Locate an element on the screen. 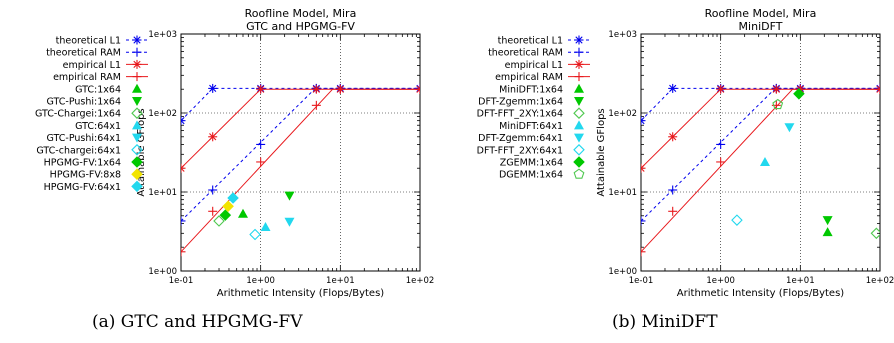 This screenshot has width=894, height=343. legend-marker-gtc-1x64 is located at coordinates (137, 88).